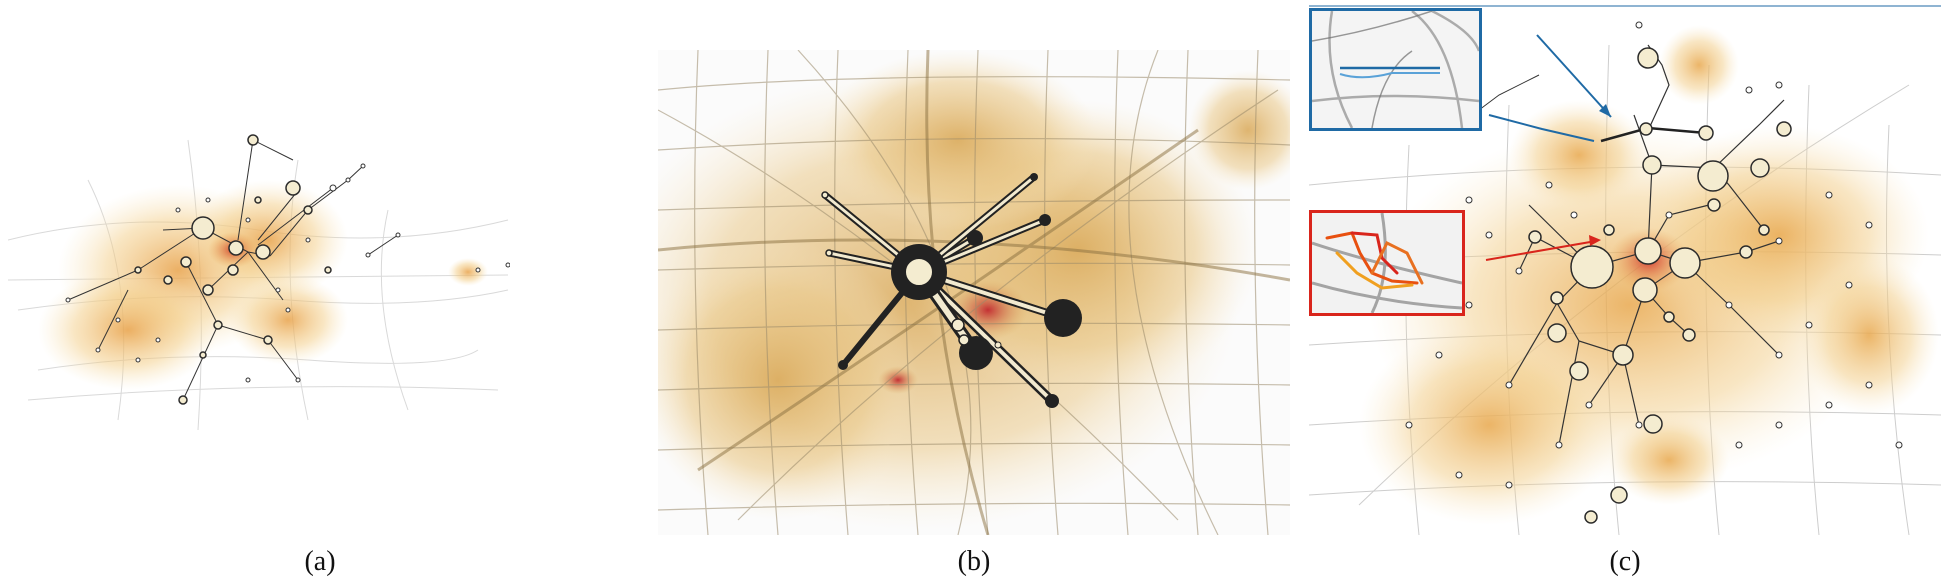 This screenshot has height=585, width=1944. What do you see at coordinates (1660, 285) in the screenshot?
I see `nodes-c` at bounding box center [1660, 285].